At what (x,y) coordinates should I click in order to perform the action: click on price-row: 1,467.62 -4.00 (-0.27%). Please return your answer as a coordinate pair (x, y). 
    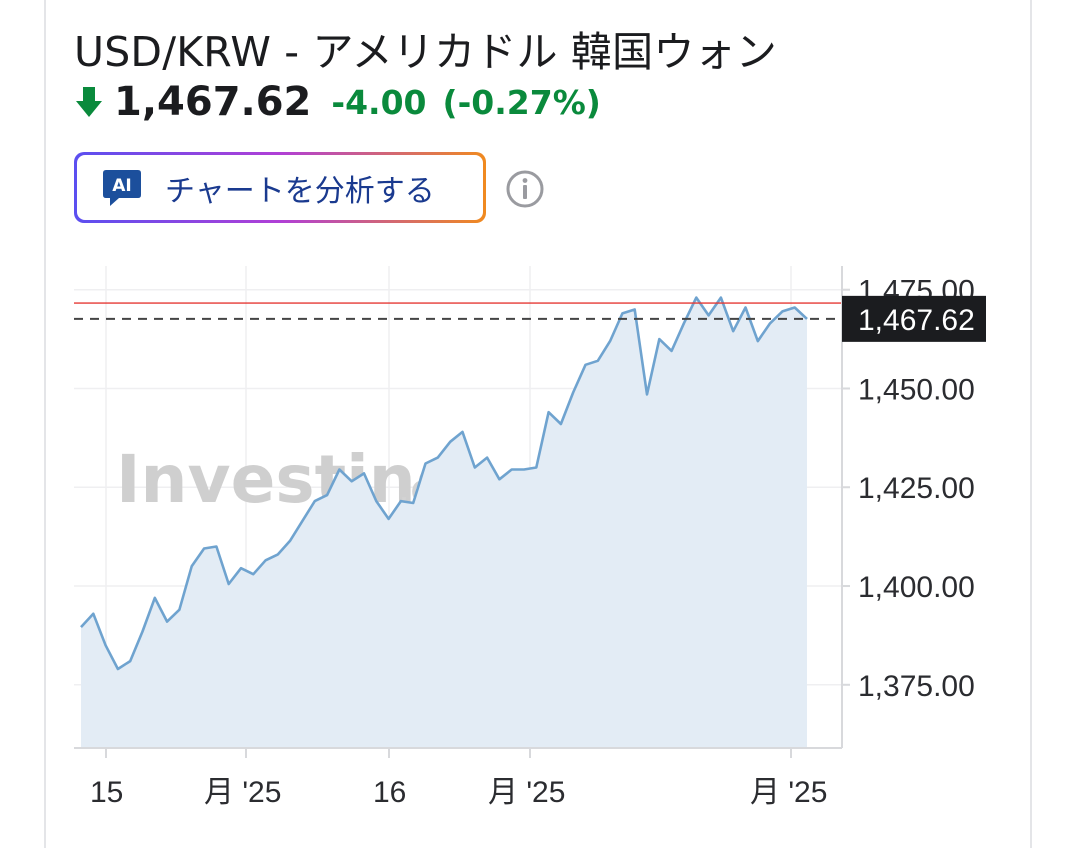
    Looking at the image, I should click on (337, 102).